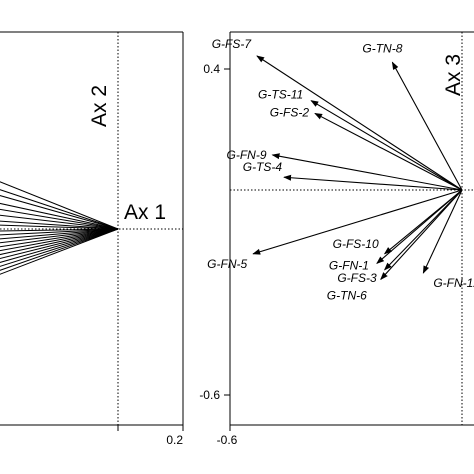 The image size is (474, 474). I want to click on left-panel-x-tick-label: 0.2, so click(174, 440).